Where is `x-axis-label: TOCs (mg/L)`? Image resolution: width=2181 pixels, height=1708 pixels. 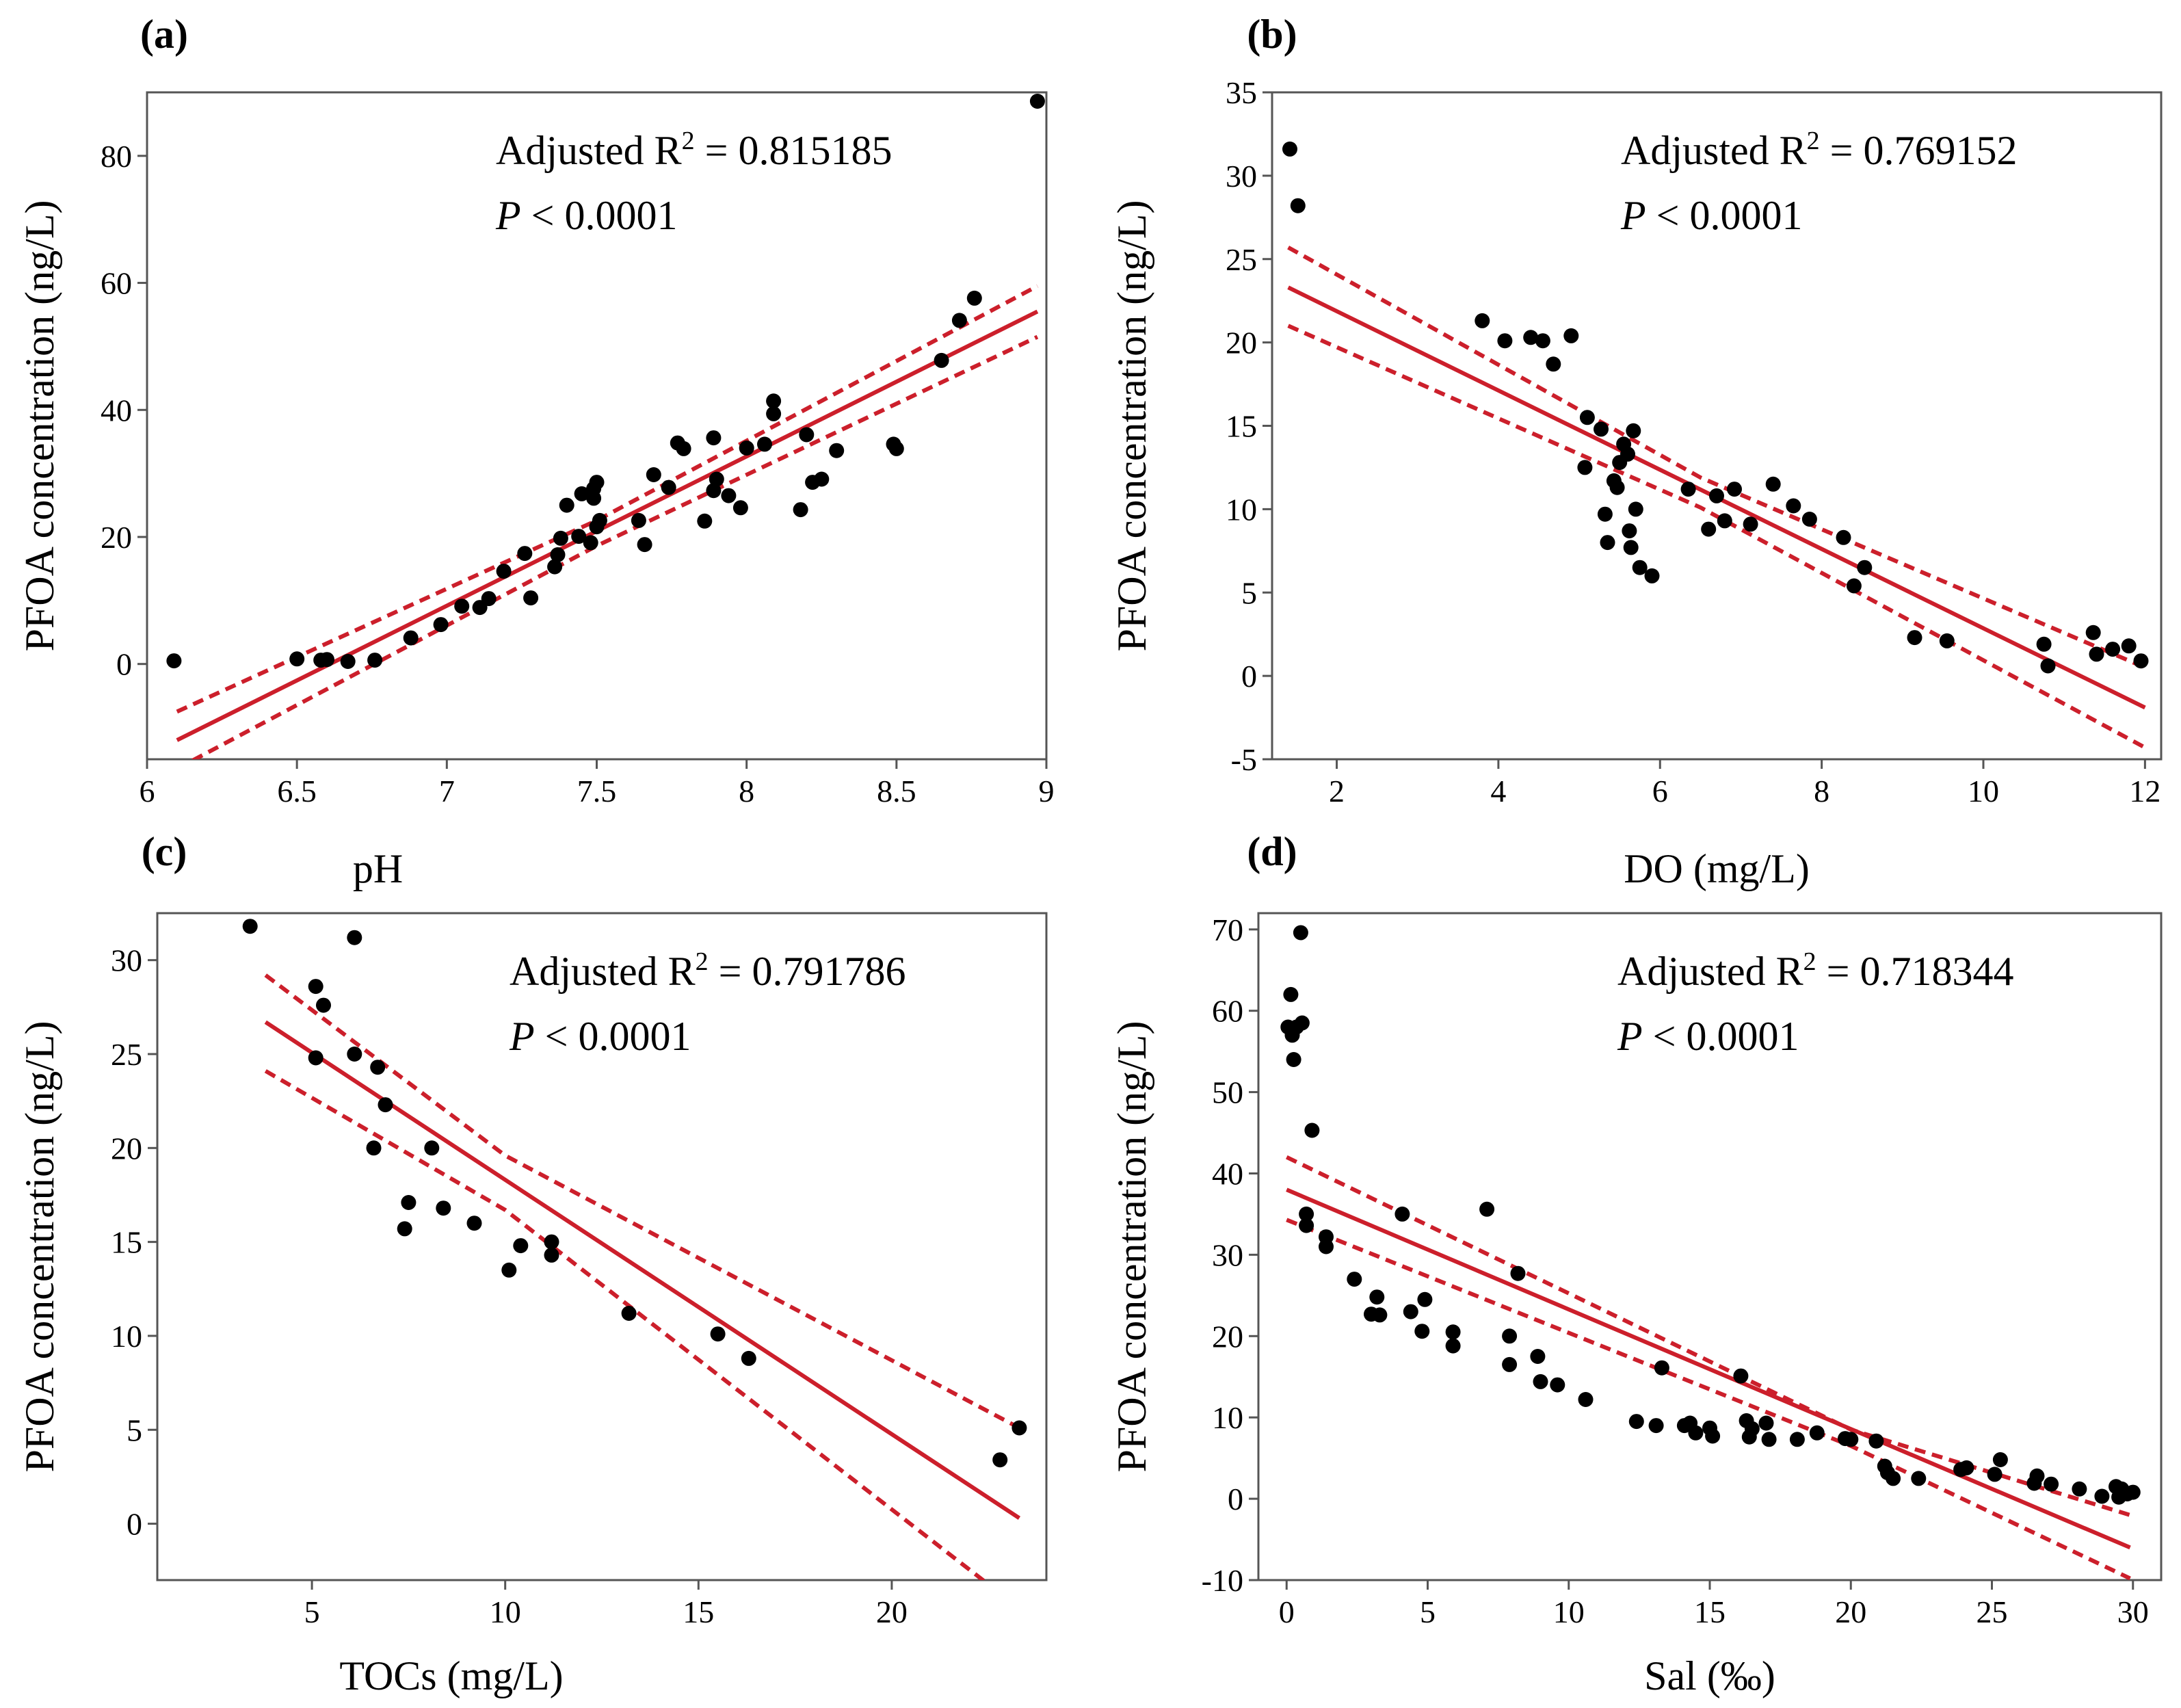 x-axis-label: TOCs (mg/L) is located at coordinates (451, 1675).